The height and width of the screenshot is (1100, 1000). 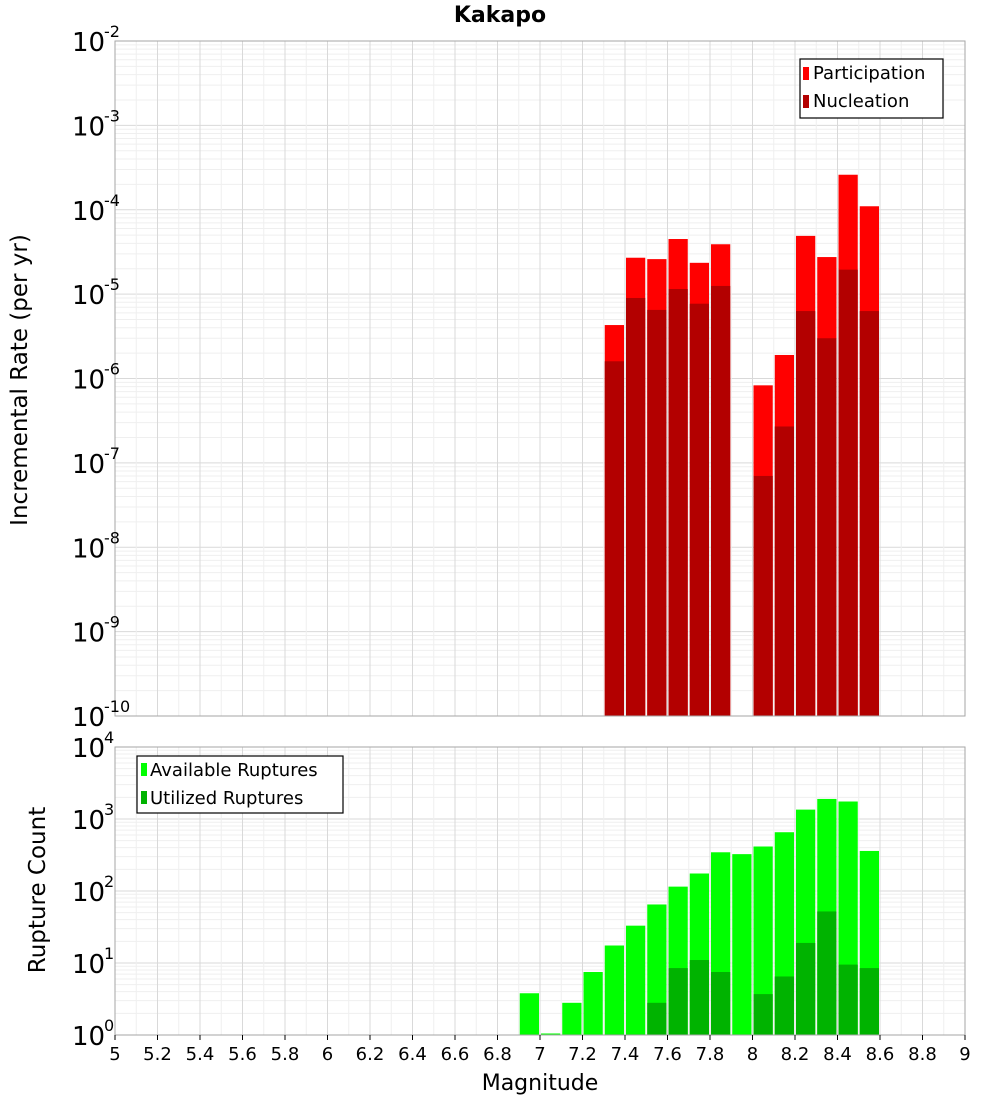 What do you see at coordinates (880, 1054) in the screenshot?
I see `x-tick-label: 8.6` at bounding box center [880, 1054].